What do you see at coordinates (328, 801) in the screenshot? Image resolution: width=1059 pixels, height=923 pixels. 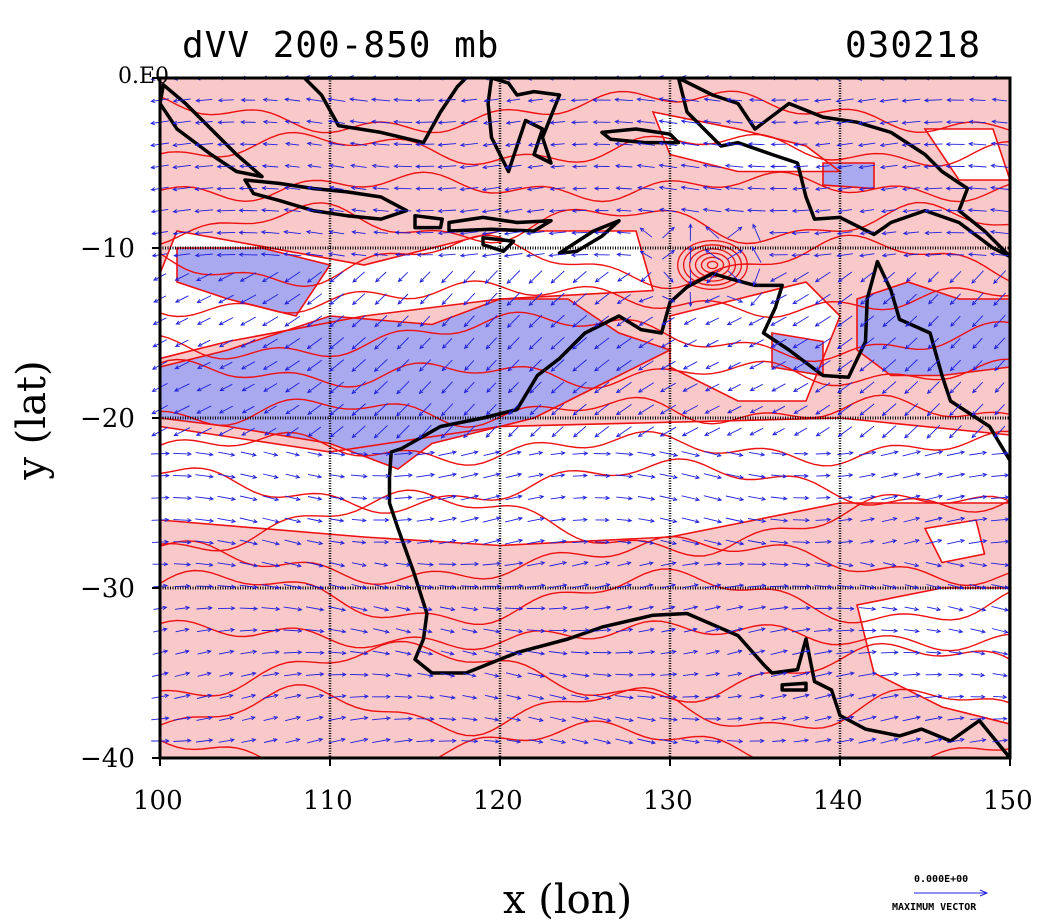 I see `x-tick-label: 110` at bounding box center [328, 801].